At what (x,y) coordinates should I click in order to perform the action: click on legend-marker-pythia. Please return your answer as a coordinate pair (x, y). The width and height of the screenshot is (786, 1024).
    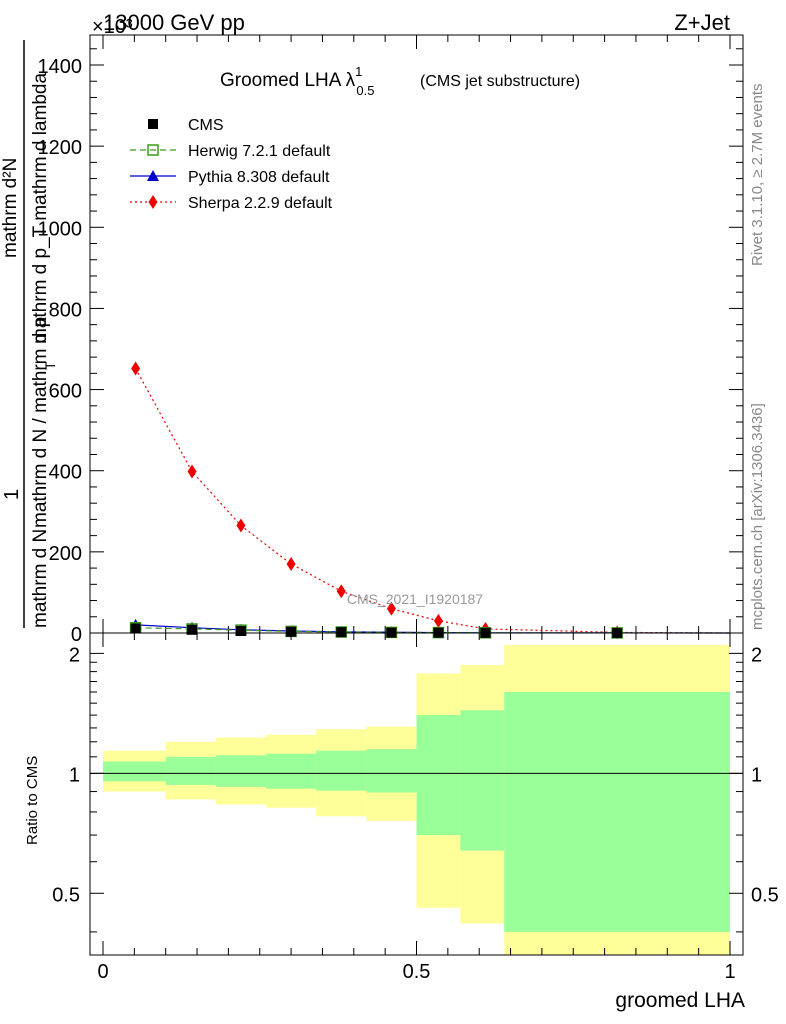
    Looking at the image, I should click on (153, 175).